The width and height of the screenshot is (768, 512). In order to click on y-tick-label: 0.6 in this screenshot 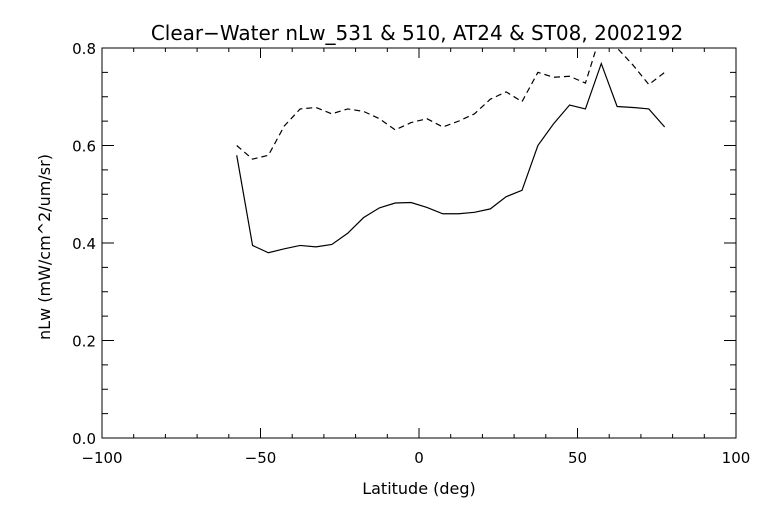, I will do `click(84, 147)`.